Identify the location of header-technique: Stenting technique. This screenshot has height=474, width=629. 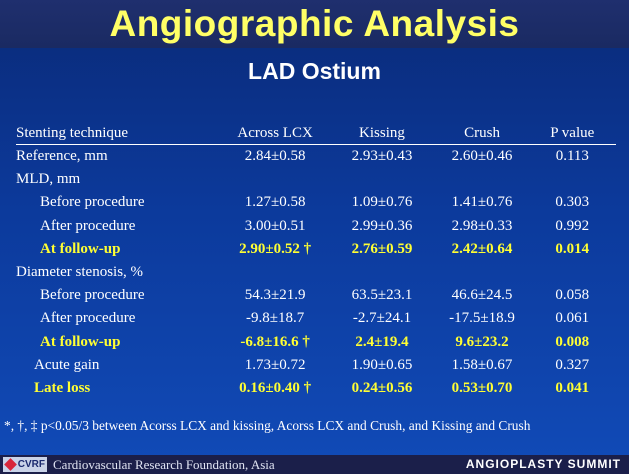
(119, 133).